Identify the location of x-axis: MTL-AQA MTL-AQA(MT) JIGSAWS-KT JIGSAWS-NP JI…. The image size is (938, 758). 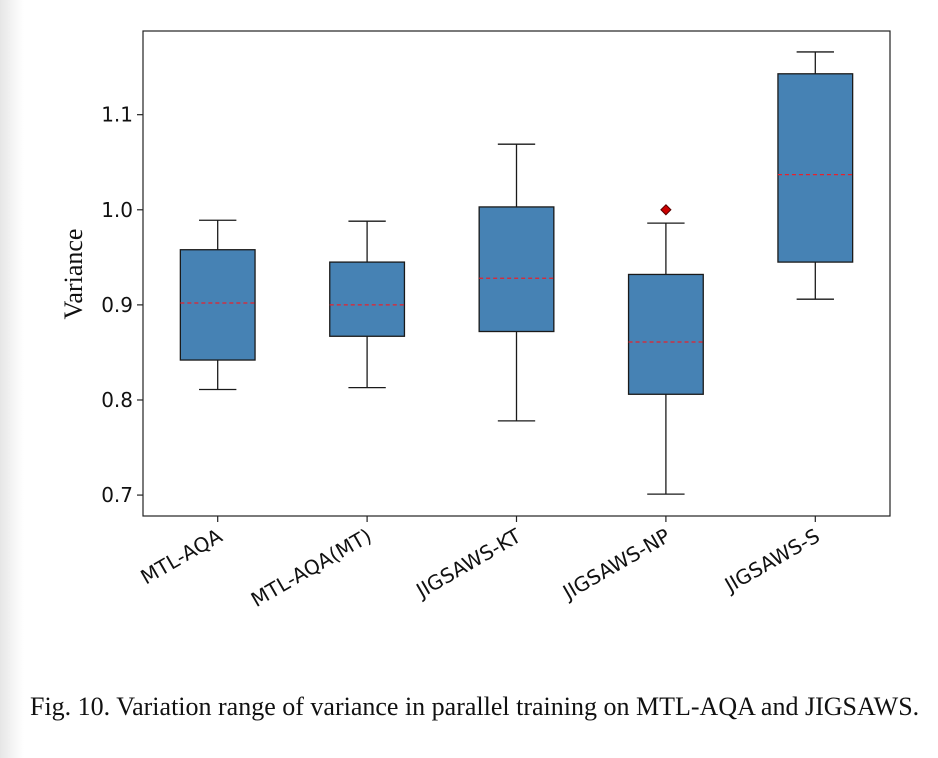
(480, 564).